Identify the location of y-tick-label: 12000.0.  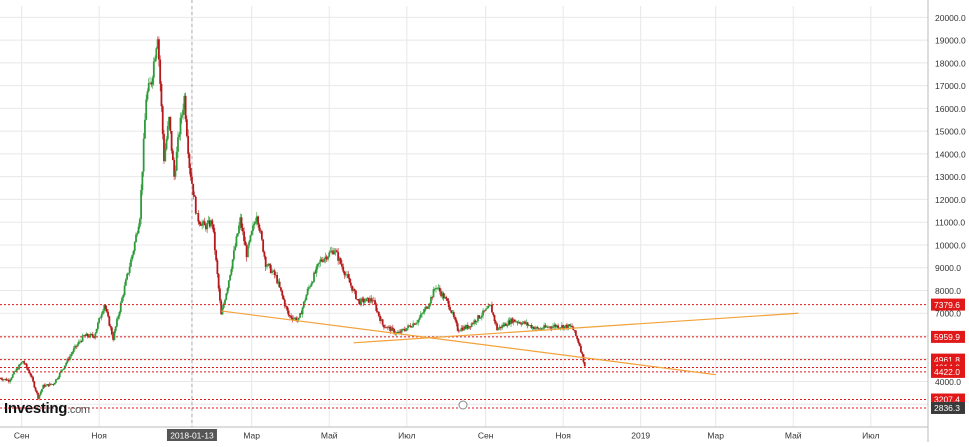
(950, 200).